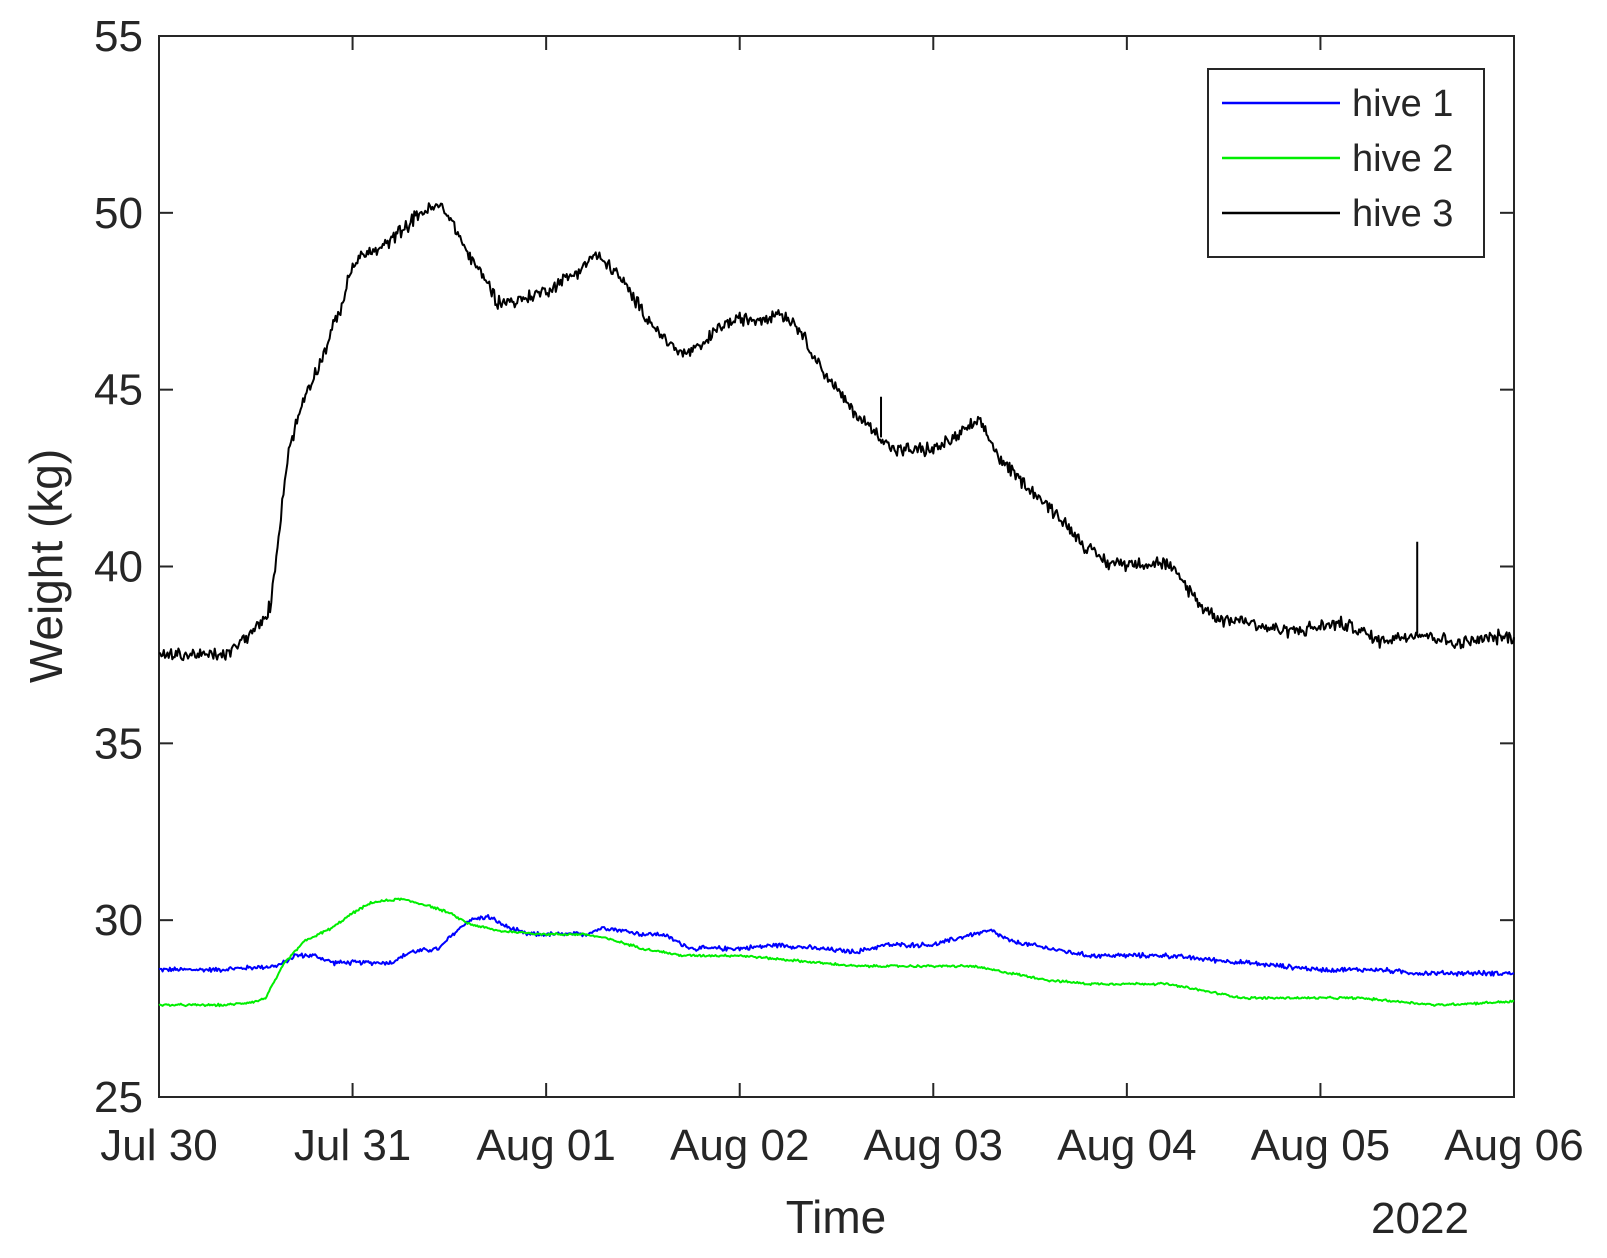 The width and height of the screenshot is (1607, 1258). I want to click on x-tick-label: Aug 06, so click(1513, 1145).